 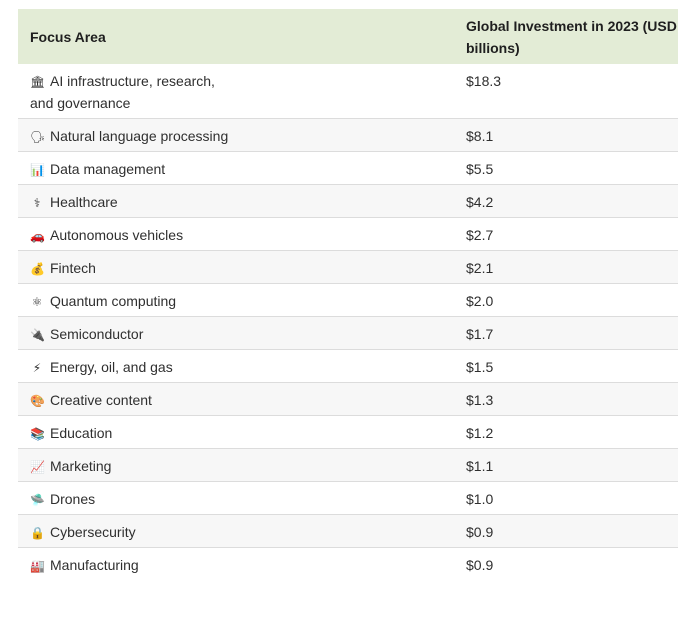 What do you see at coordinates (37, 335) in the screenshot?
I see `plug-icon: 🔌` at bounding box center [37, 335].